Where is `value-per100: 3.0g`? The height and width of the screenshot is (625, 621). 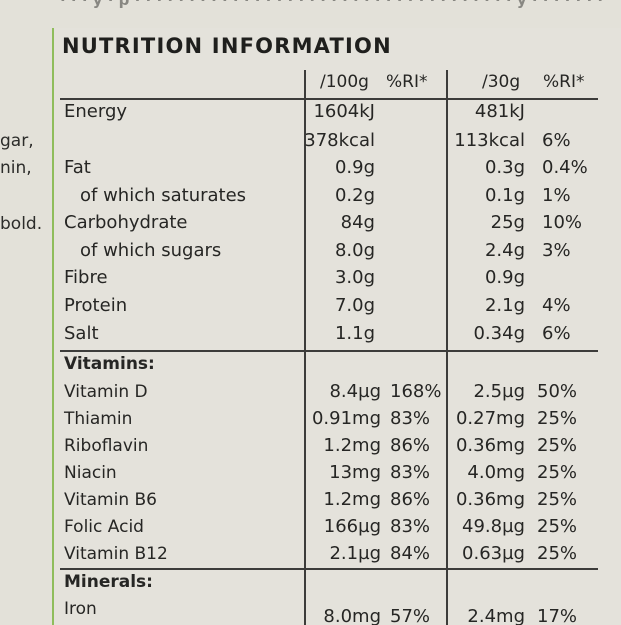
value-per100: 3.0g is located at coordinates (354, 277).